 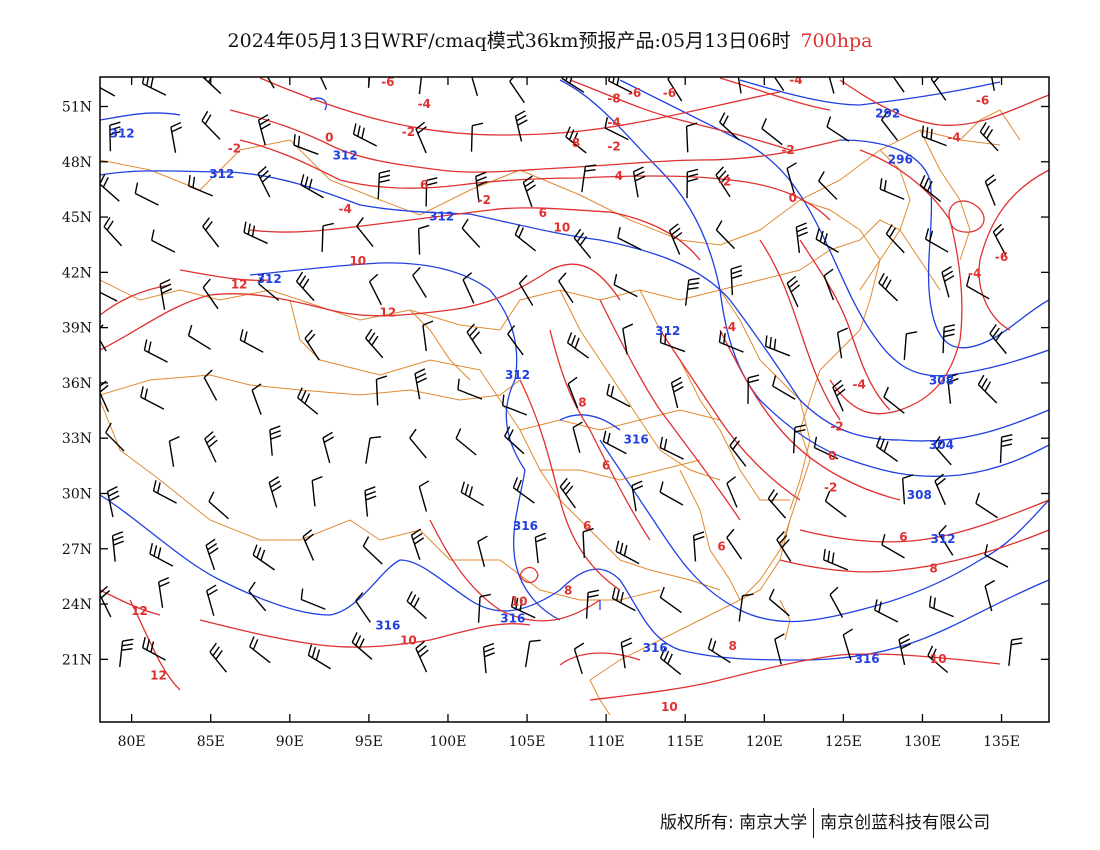 What do you see at coordinates (634, 93) in the screenshot?
I see `temperature-label: -6` at bounding box center [634, 93].